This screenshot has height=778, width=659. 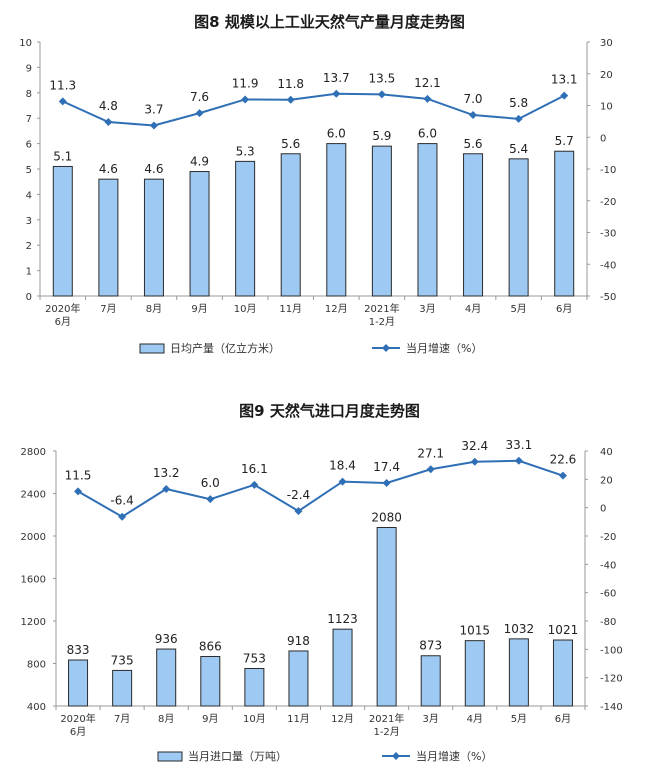 I want to click on legend-bar-label: 当月进口量（万吨）, so click(x=237, y=756).